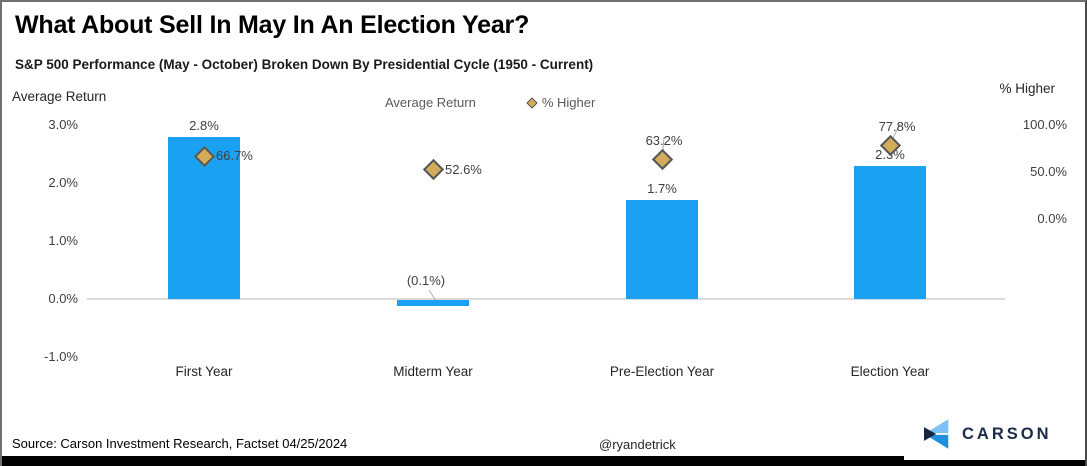 The image size is (1087, 466). I want to click on right-axis-tick-label: 100.0%, so click(1044, 124).